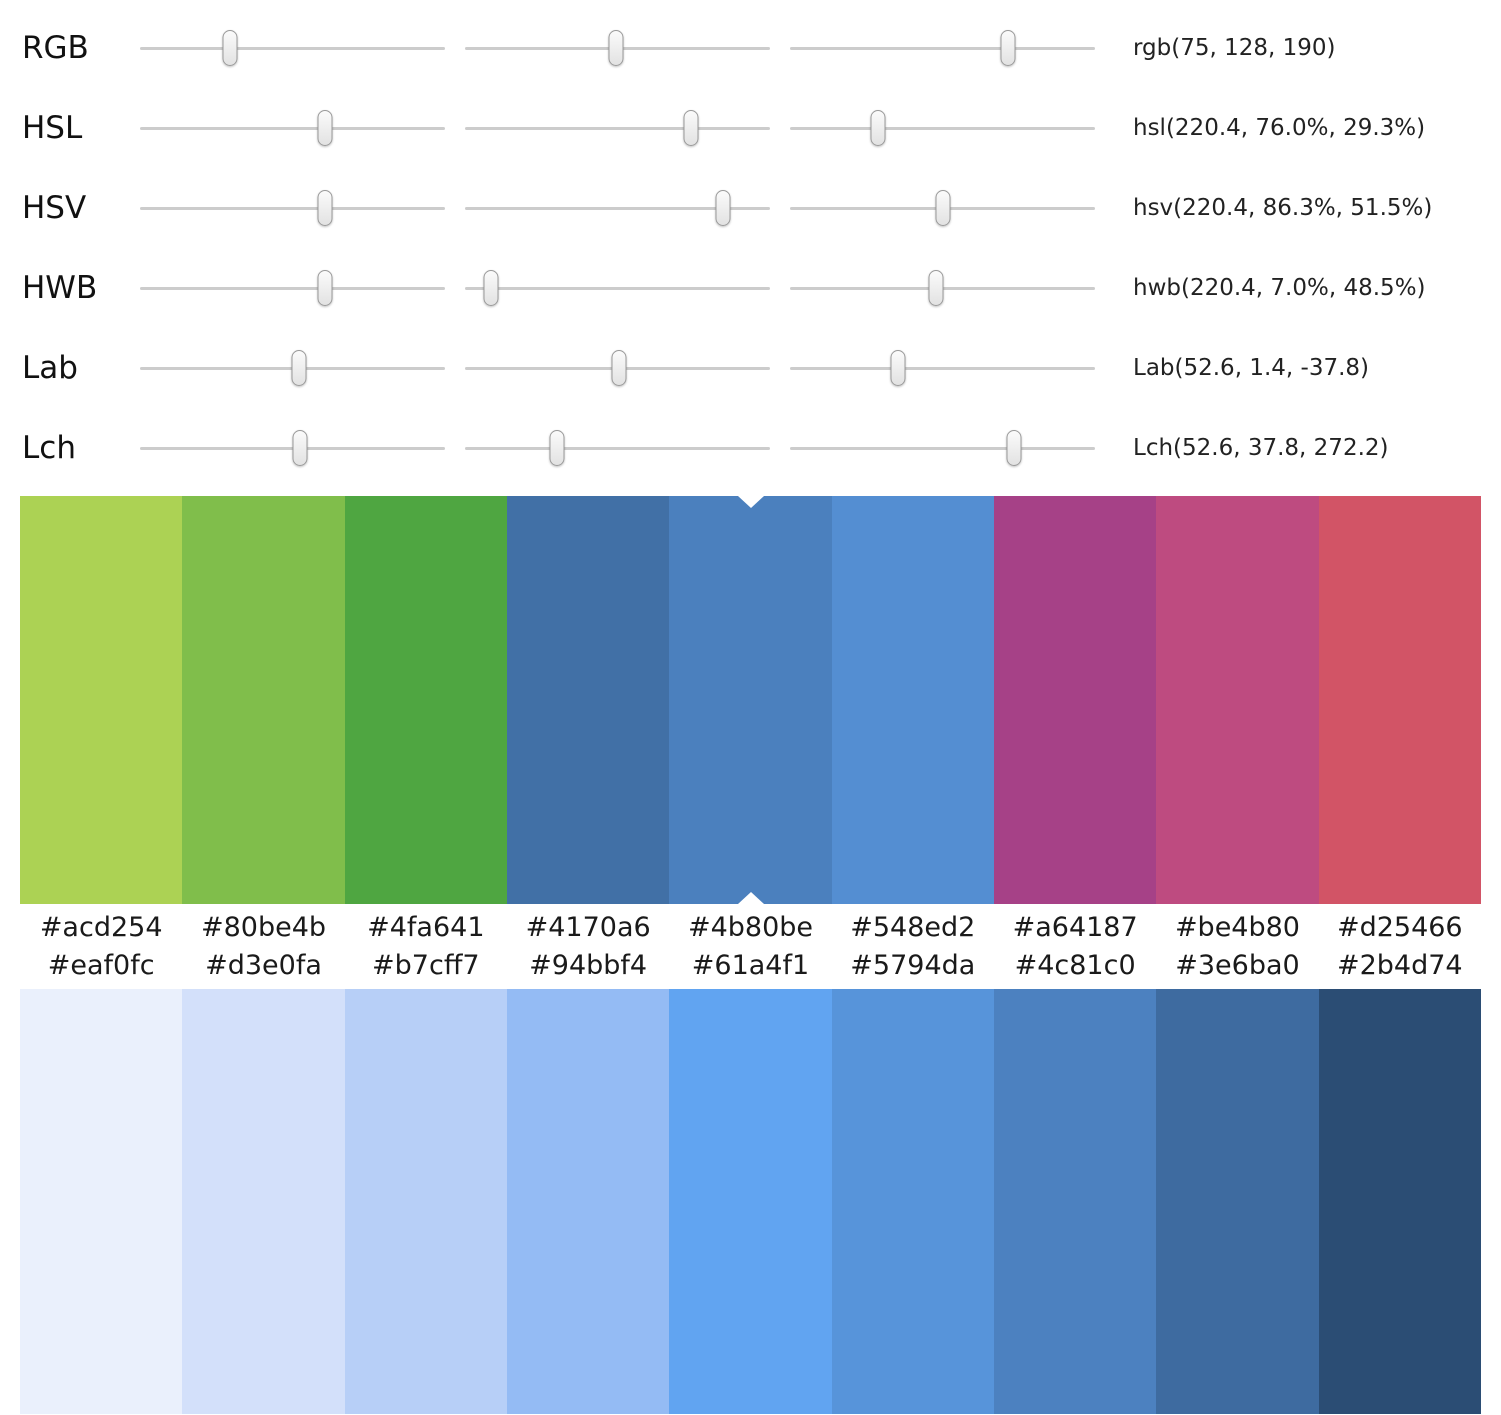 The height and width of the screenshot is (1415, 1501). I want to click on swatch-hex-label: #4fa641, so click(426, 927).